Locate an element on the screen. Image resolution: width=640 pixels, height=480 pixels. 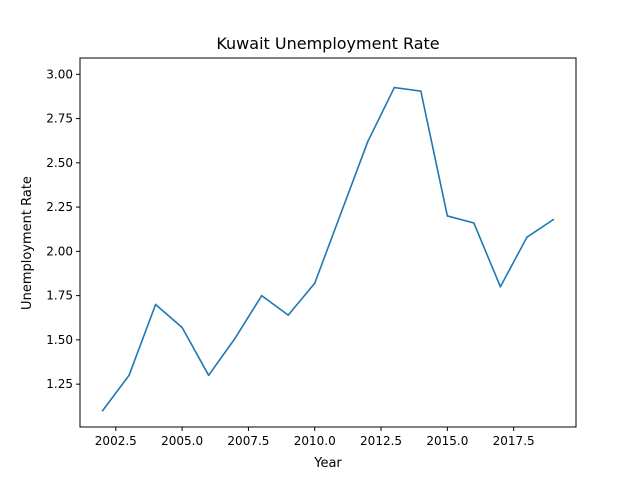
y-tick-label: 3.00 is located at coordinates (59, 74).